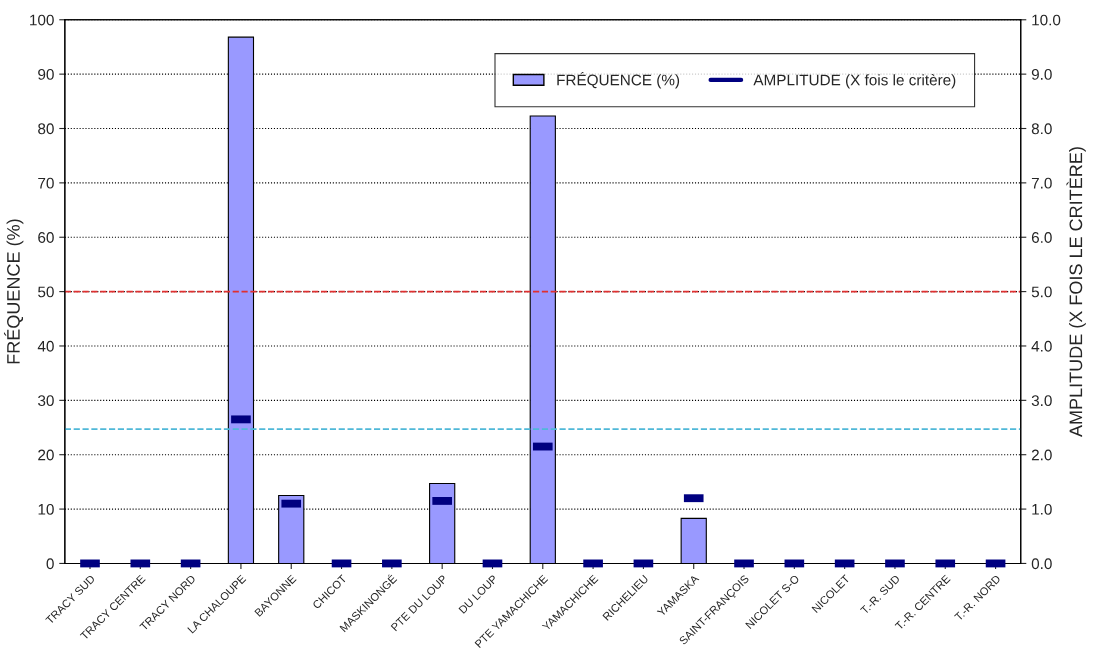  What do you see at coordinates (50, 564) in the screenshot?
I see `y-tick-label: 0` at bounding box center [50, 564].